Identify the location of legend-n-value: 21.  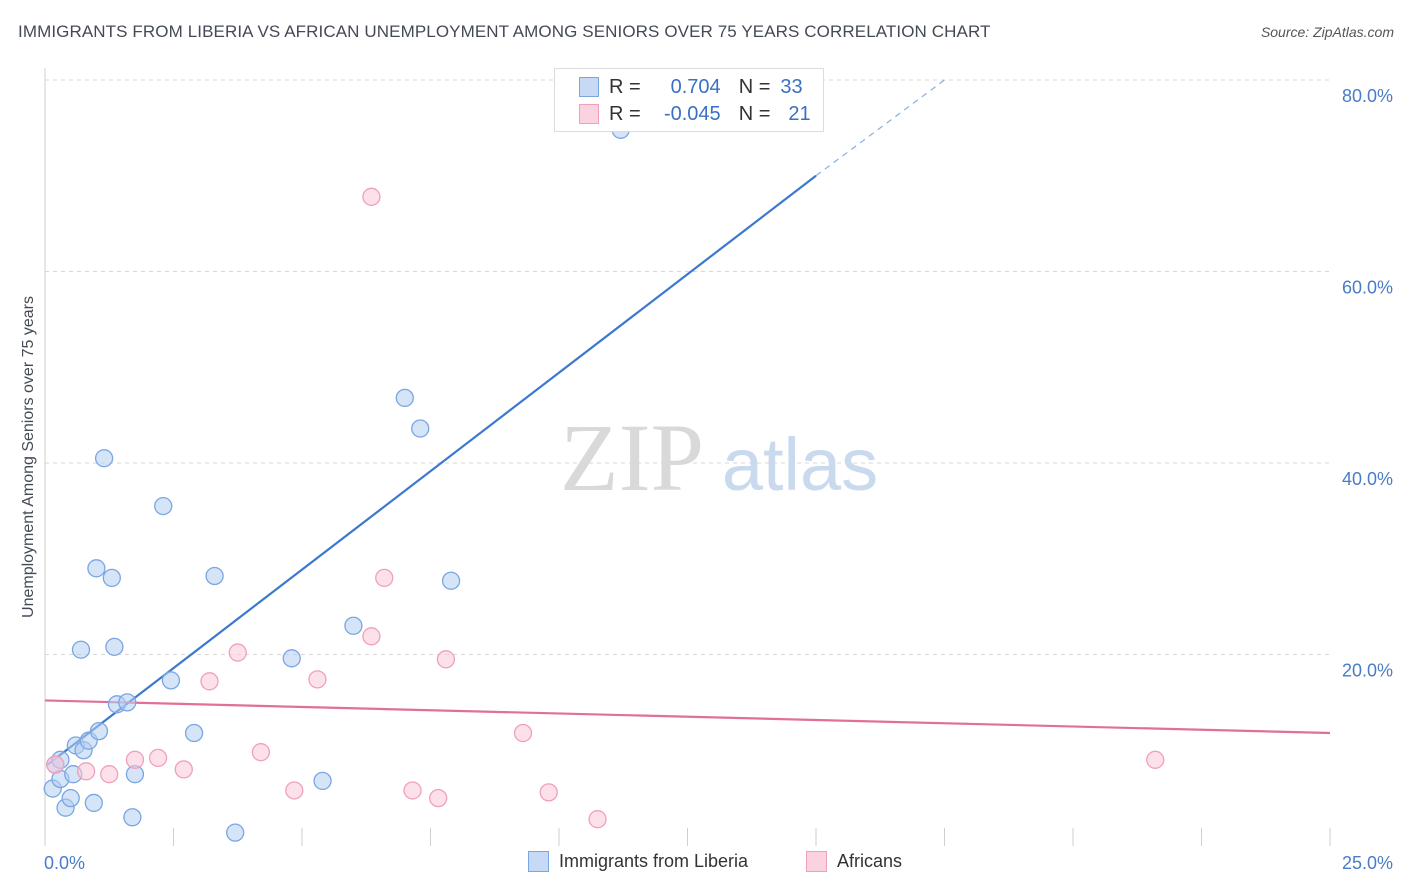
(799, 113).